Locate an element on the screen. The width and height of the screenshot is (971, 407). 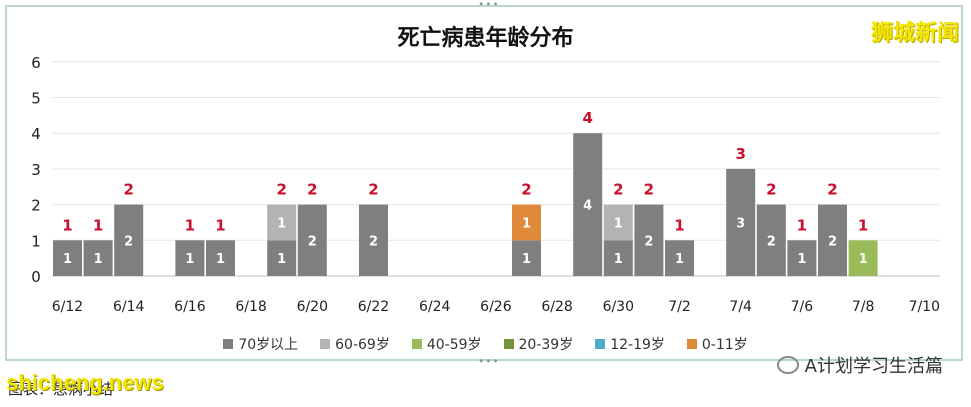
legend-item: 40-59岁 is located at coordinates (446, 344).